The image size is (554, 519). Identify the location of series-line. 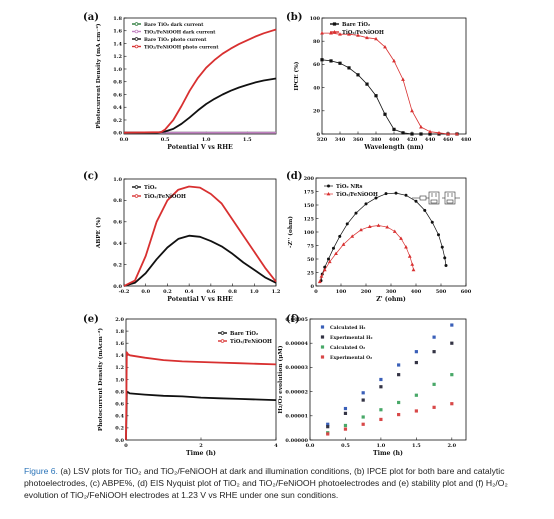
(200, 260).